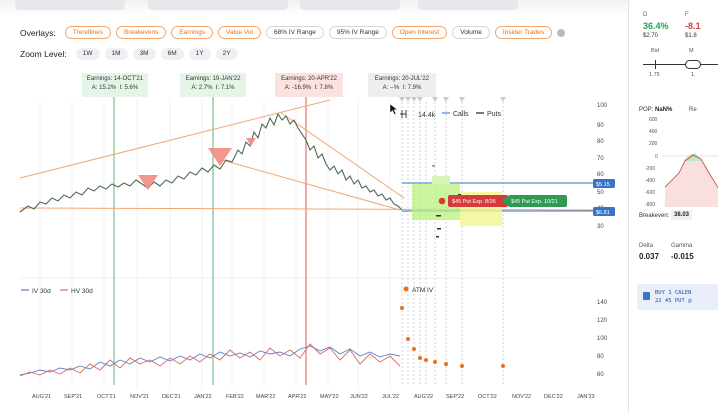  Describe the element at coordinates (251, 142) in the screenshot. I see `insider-marker` at that location.